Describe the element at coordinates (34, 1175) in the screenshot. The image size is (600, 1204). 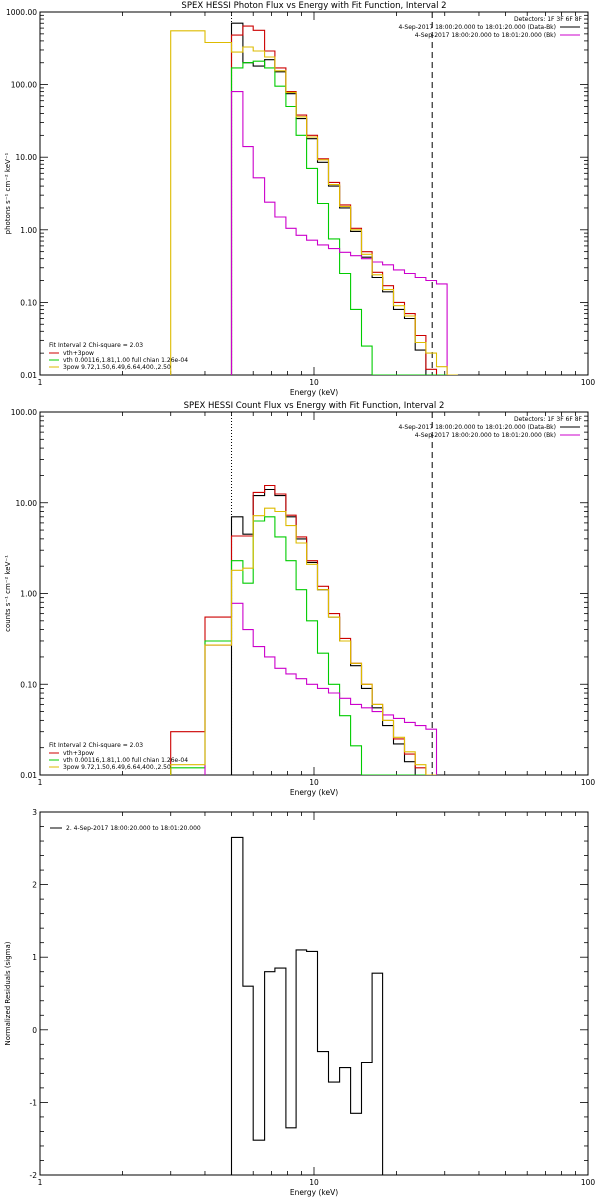
I see `y-tick-label: -2` at that location.